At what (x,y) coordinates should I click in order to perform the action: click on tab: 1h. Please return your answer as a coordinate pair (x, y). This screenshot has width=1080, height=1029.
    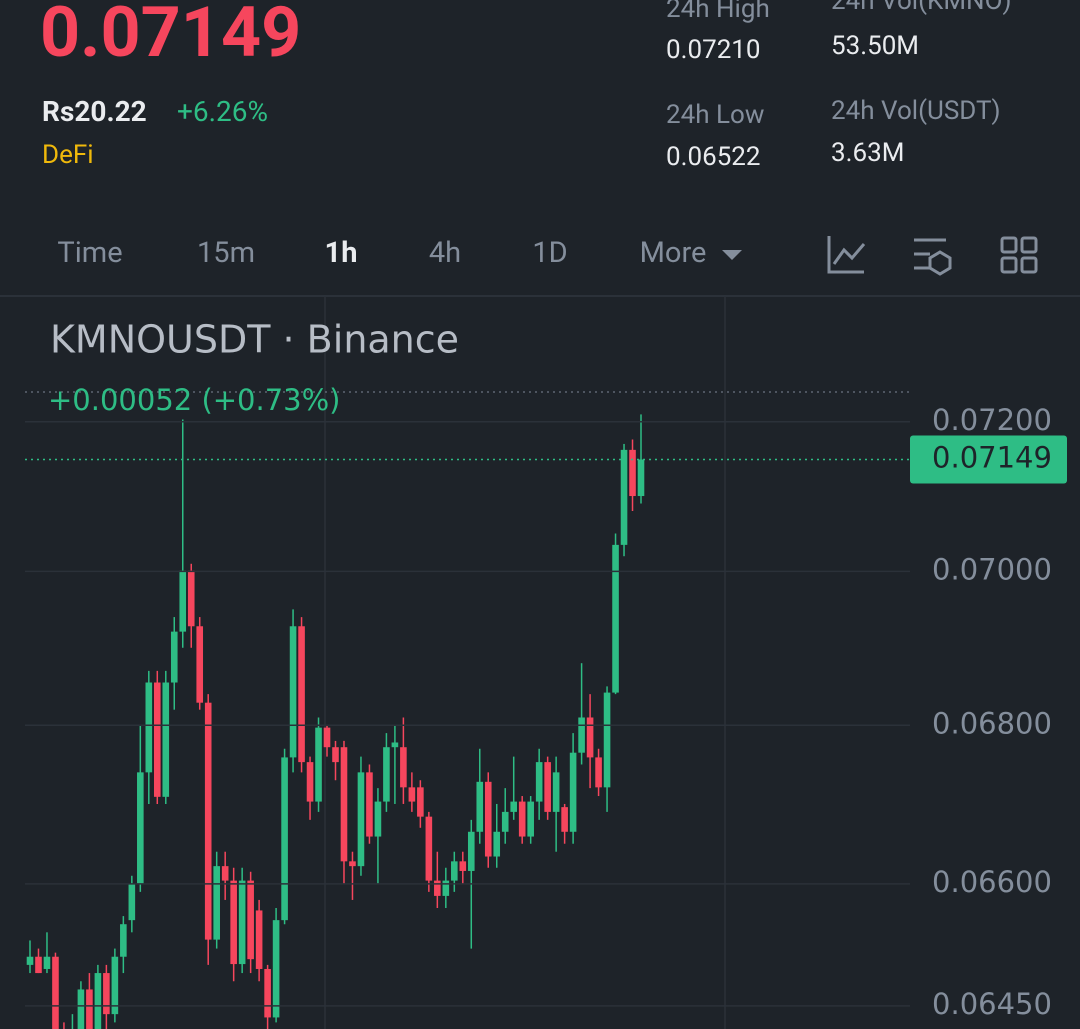
    Looking at the image, I should click on (341, 253).